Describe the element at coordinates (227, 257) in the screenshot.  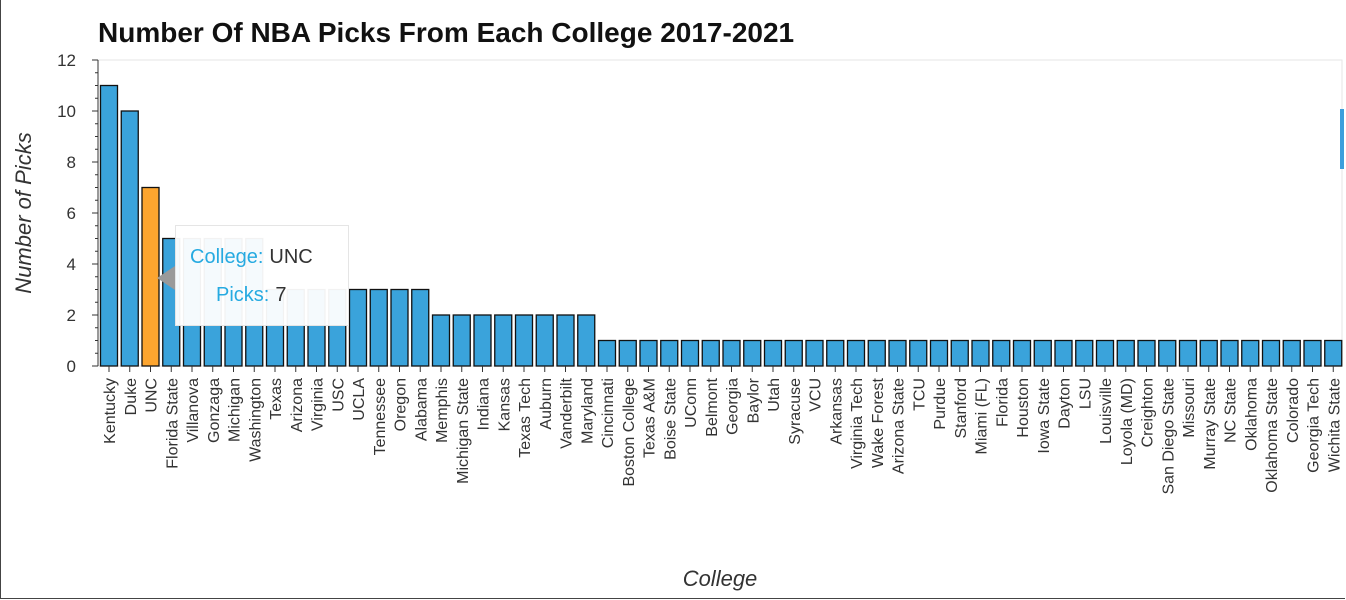
I see `tooltip-college-key: College:` at that location.